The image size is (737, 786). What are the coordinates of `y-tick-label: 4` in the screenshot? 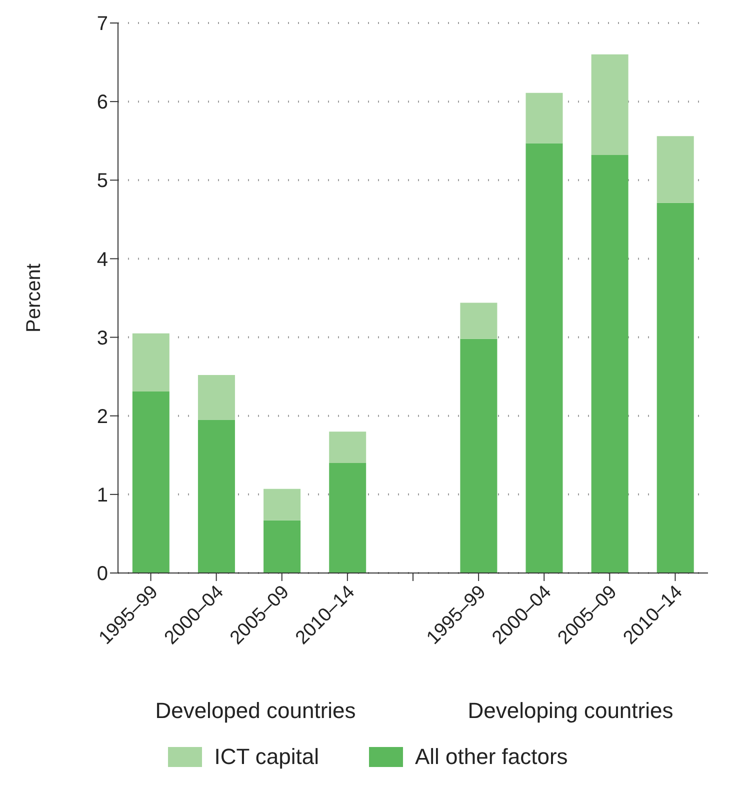 It's located at (102, 259).